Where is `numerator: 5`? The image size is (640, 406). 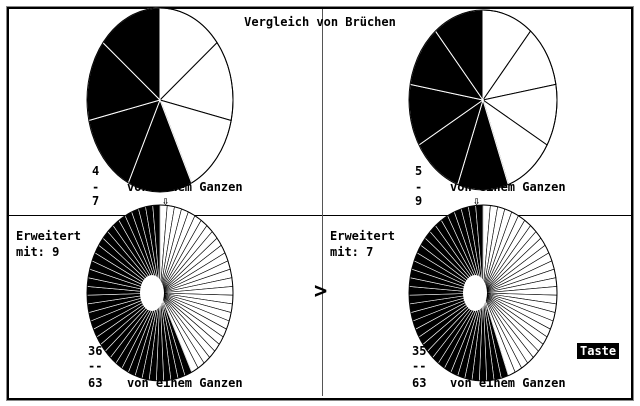 numerator: 5 is located at coordinates (419, 171).